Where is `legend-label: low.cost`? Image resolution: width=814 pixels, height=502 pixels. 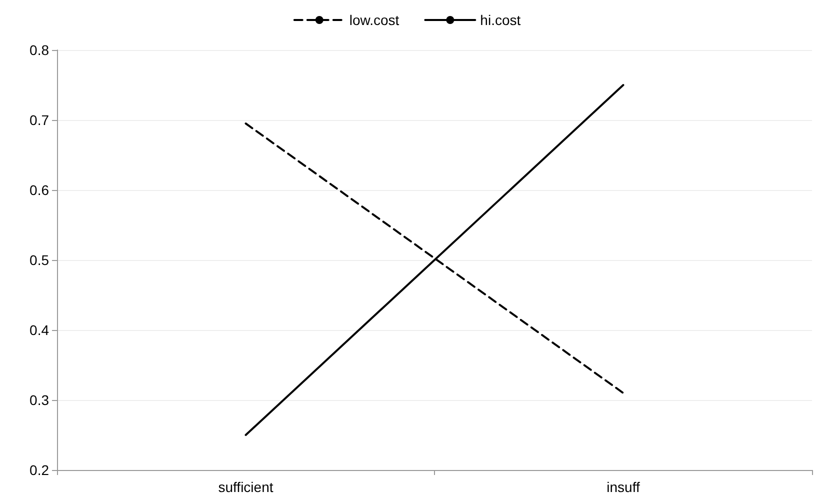 legend-label: low.cost is located at coordinates (374, 20).